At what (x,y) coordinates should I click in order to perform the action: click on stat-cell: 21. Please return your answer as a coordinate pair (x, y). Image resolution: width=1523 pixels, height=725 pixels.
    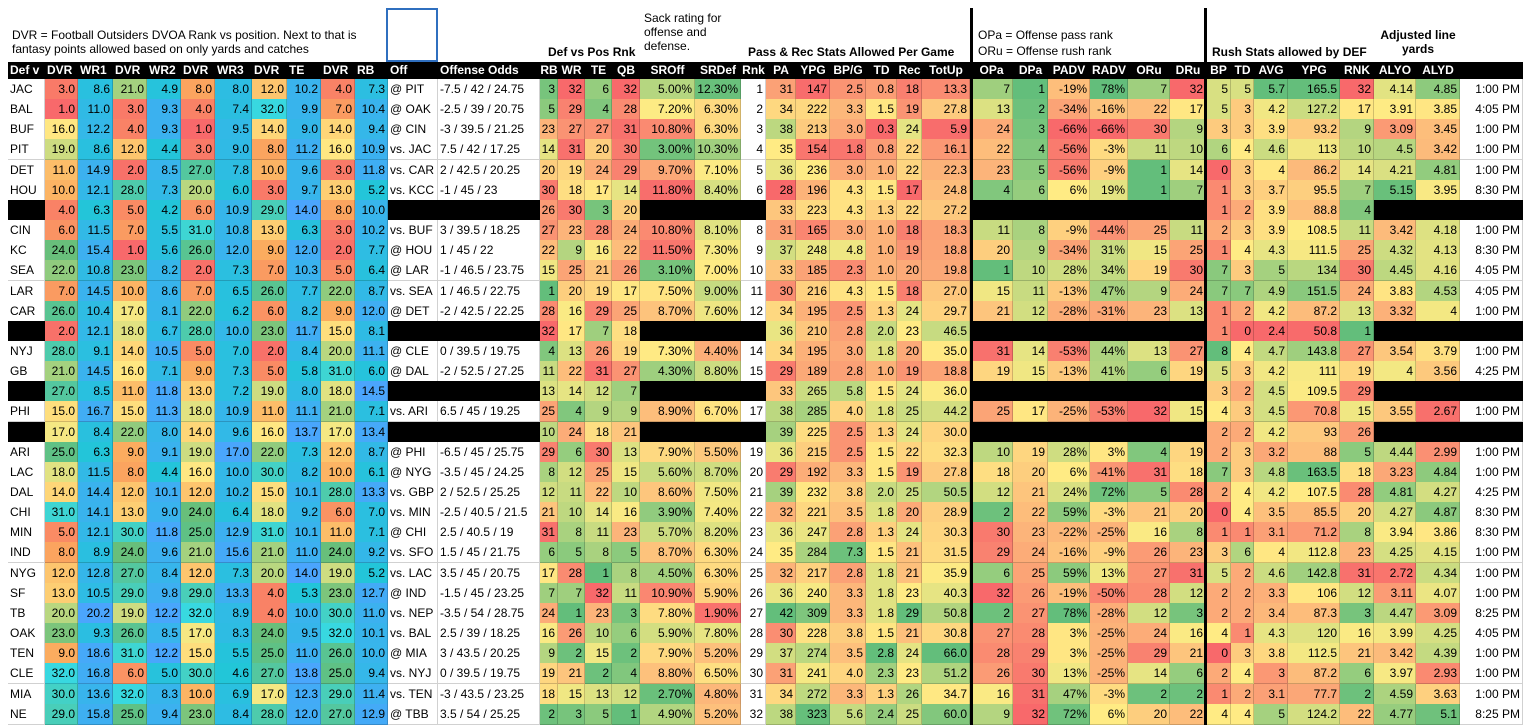
    Looking at the image, I should click on (753, 492).